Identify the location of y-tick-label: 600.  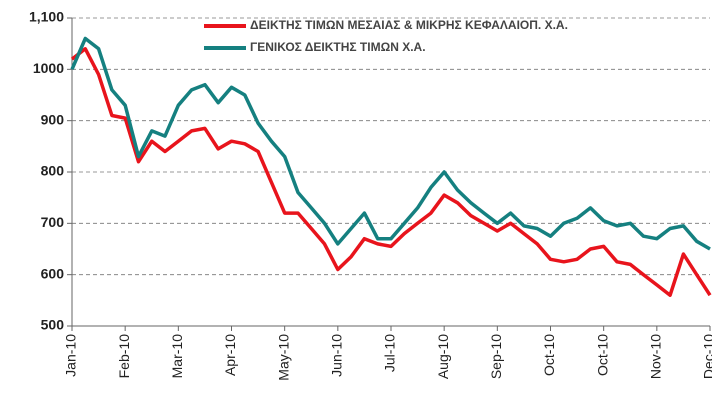
(53, 273).